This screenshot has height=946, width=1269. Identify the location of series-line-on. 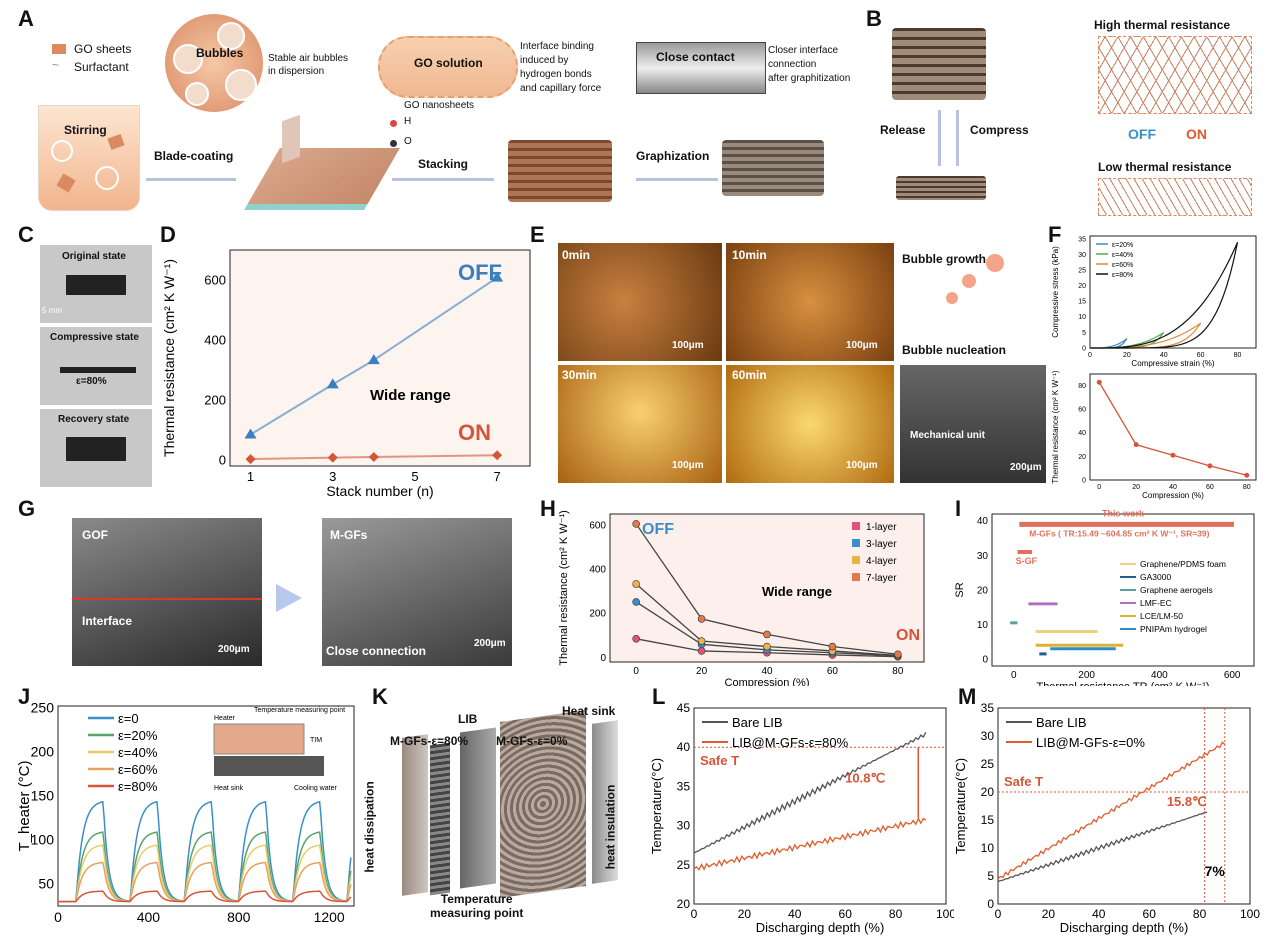
(374, 457).